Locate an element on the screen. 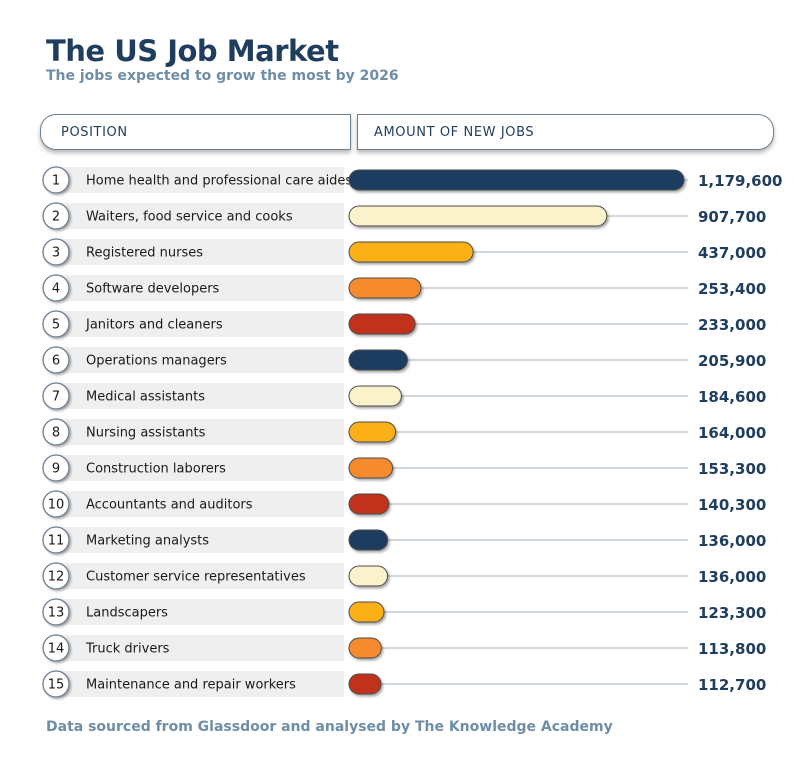 Image resolution: width=800 pixels, height=774 pixels. rank-label: 3 is located at coordinates (56, 253).